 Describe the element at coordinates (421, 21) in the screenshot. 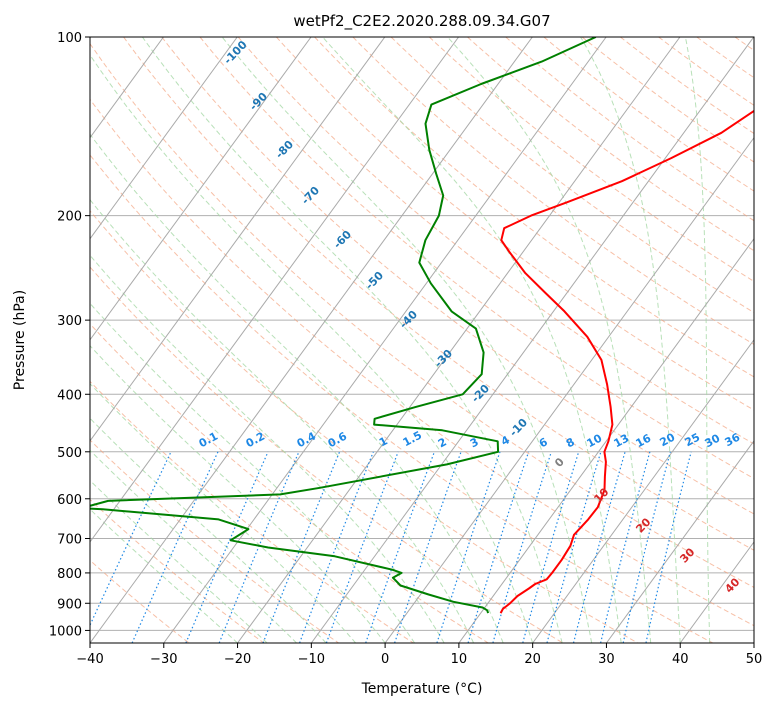

I see `chart-title: wetPf2_C2E2.2020.288.09.34.G07` at that location.